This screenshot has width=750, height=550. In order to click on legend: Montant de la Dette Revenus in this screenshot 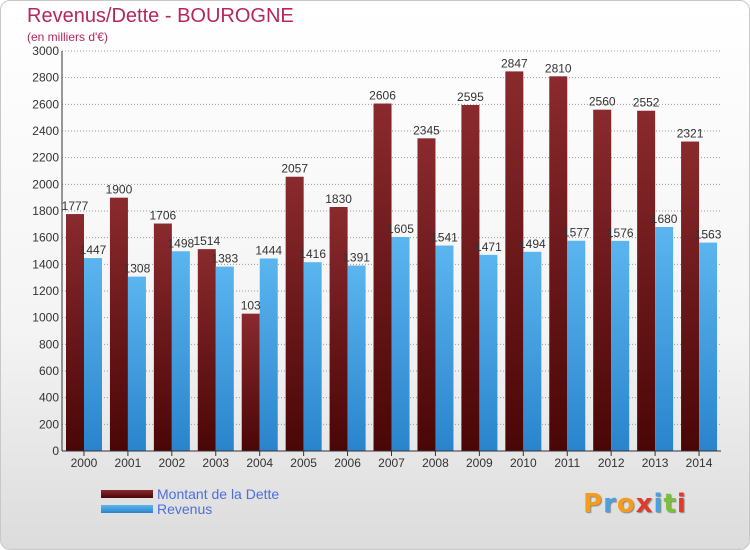, I will do `click(190, 501)`.